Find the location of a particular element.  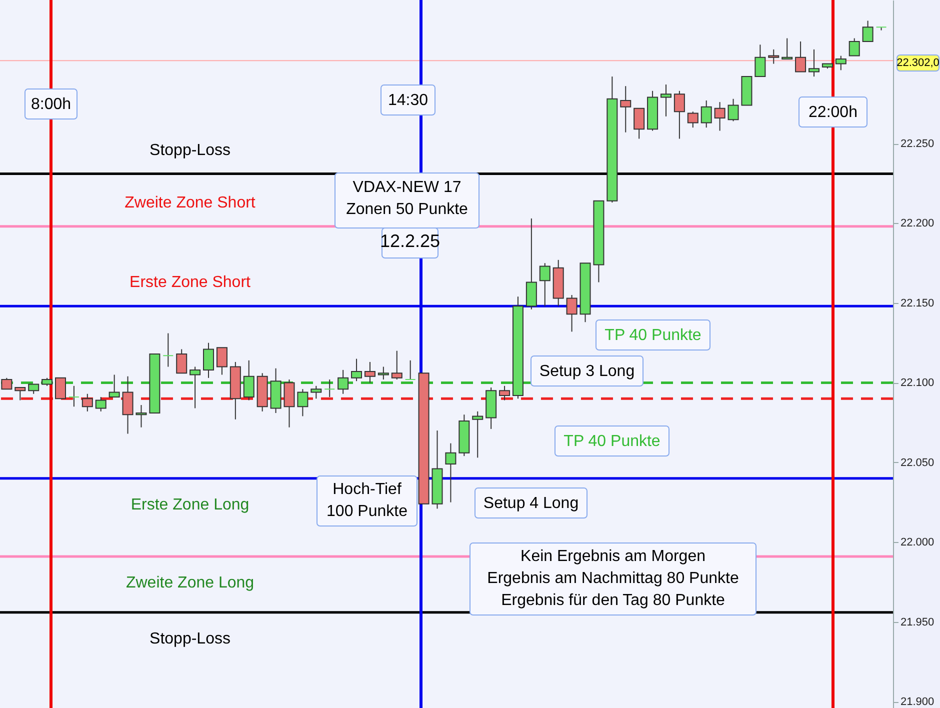

text: 12.2.25 is located at coordinates (410, 241).